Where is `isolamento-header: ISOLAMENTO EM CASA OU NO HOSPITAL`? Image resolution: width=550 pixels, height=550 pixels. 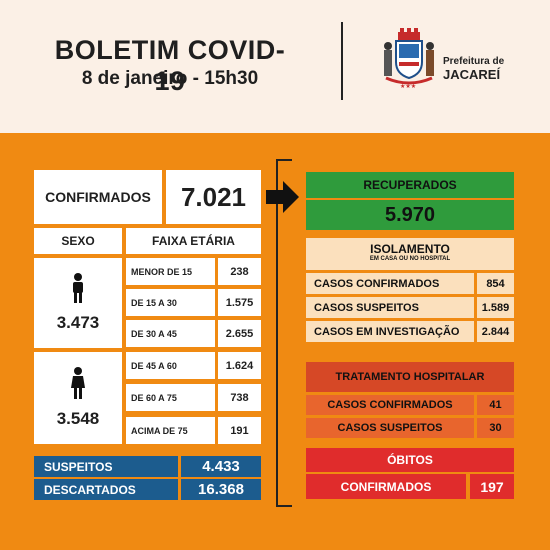
isolamento-header: ISOLAMENTO EM CASA OU NO HOSPITAL is located at coordinates (410, 254).